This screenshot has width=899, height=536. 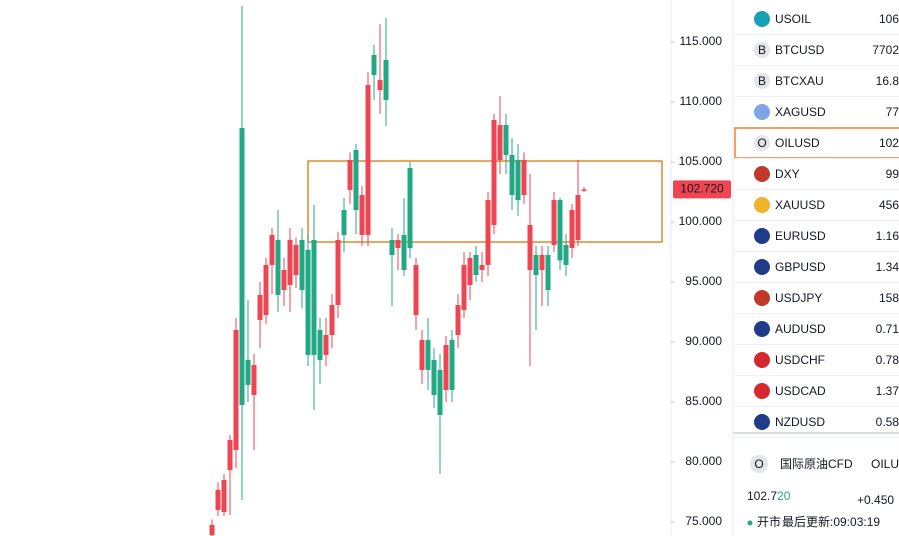 I want to click on symbol-price: 99, so click(x=892, y=174).